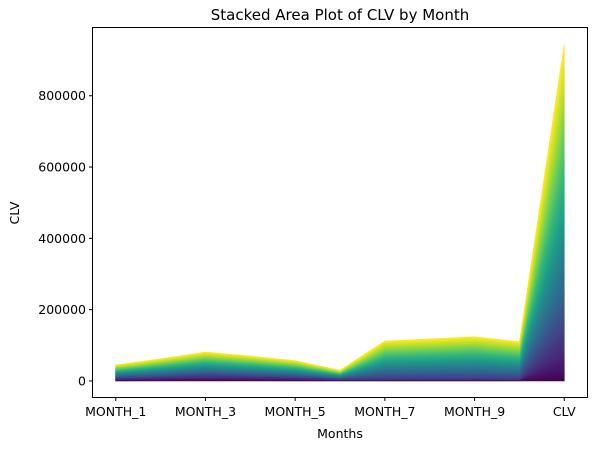 This screenshot has height=452, width=596. What do you see at coordinates (14, 212) in the screenshot?
I see `y-axis-label: CLV` at bounding box center [14, 212].